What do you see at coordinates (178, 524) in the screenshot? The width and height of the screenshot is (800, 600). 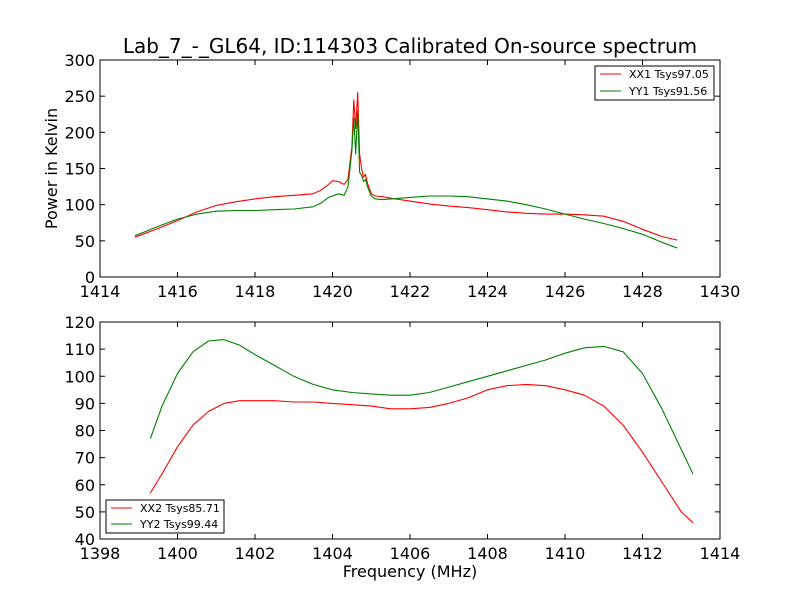 I see `bottom-legend-label-yy2: YY2 Tsys99.44` at bounding box center [178, 524].